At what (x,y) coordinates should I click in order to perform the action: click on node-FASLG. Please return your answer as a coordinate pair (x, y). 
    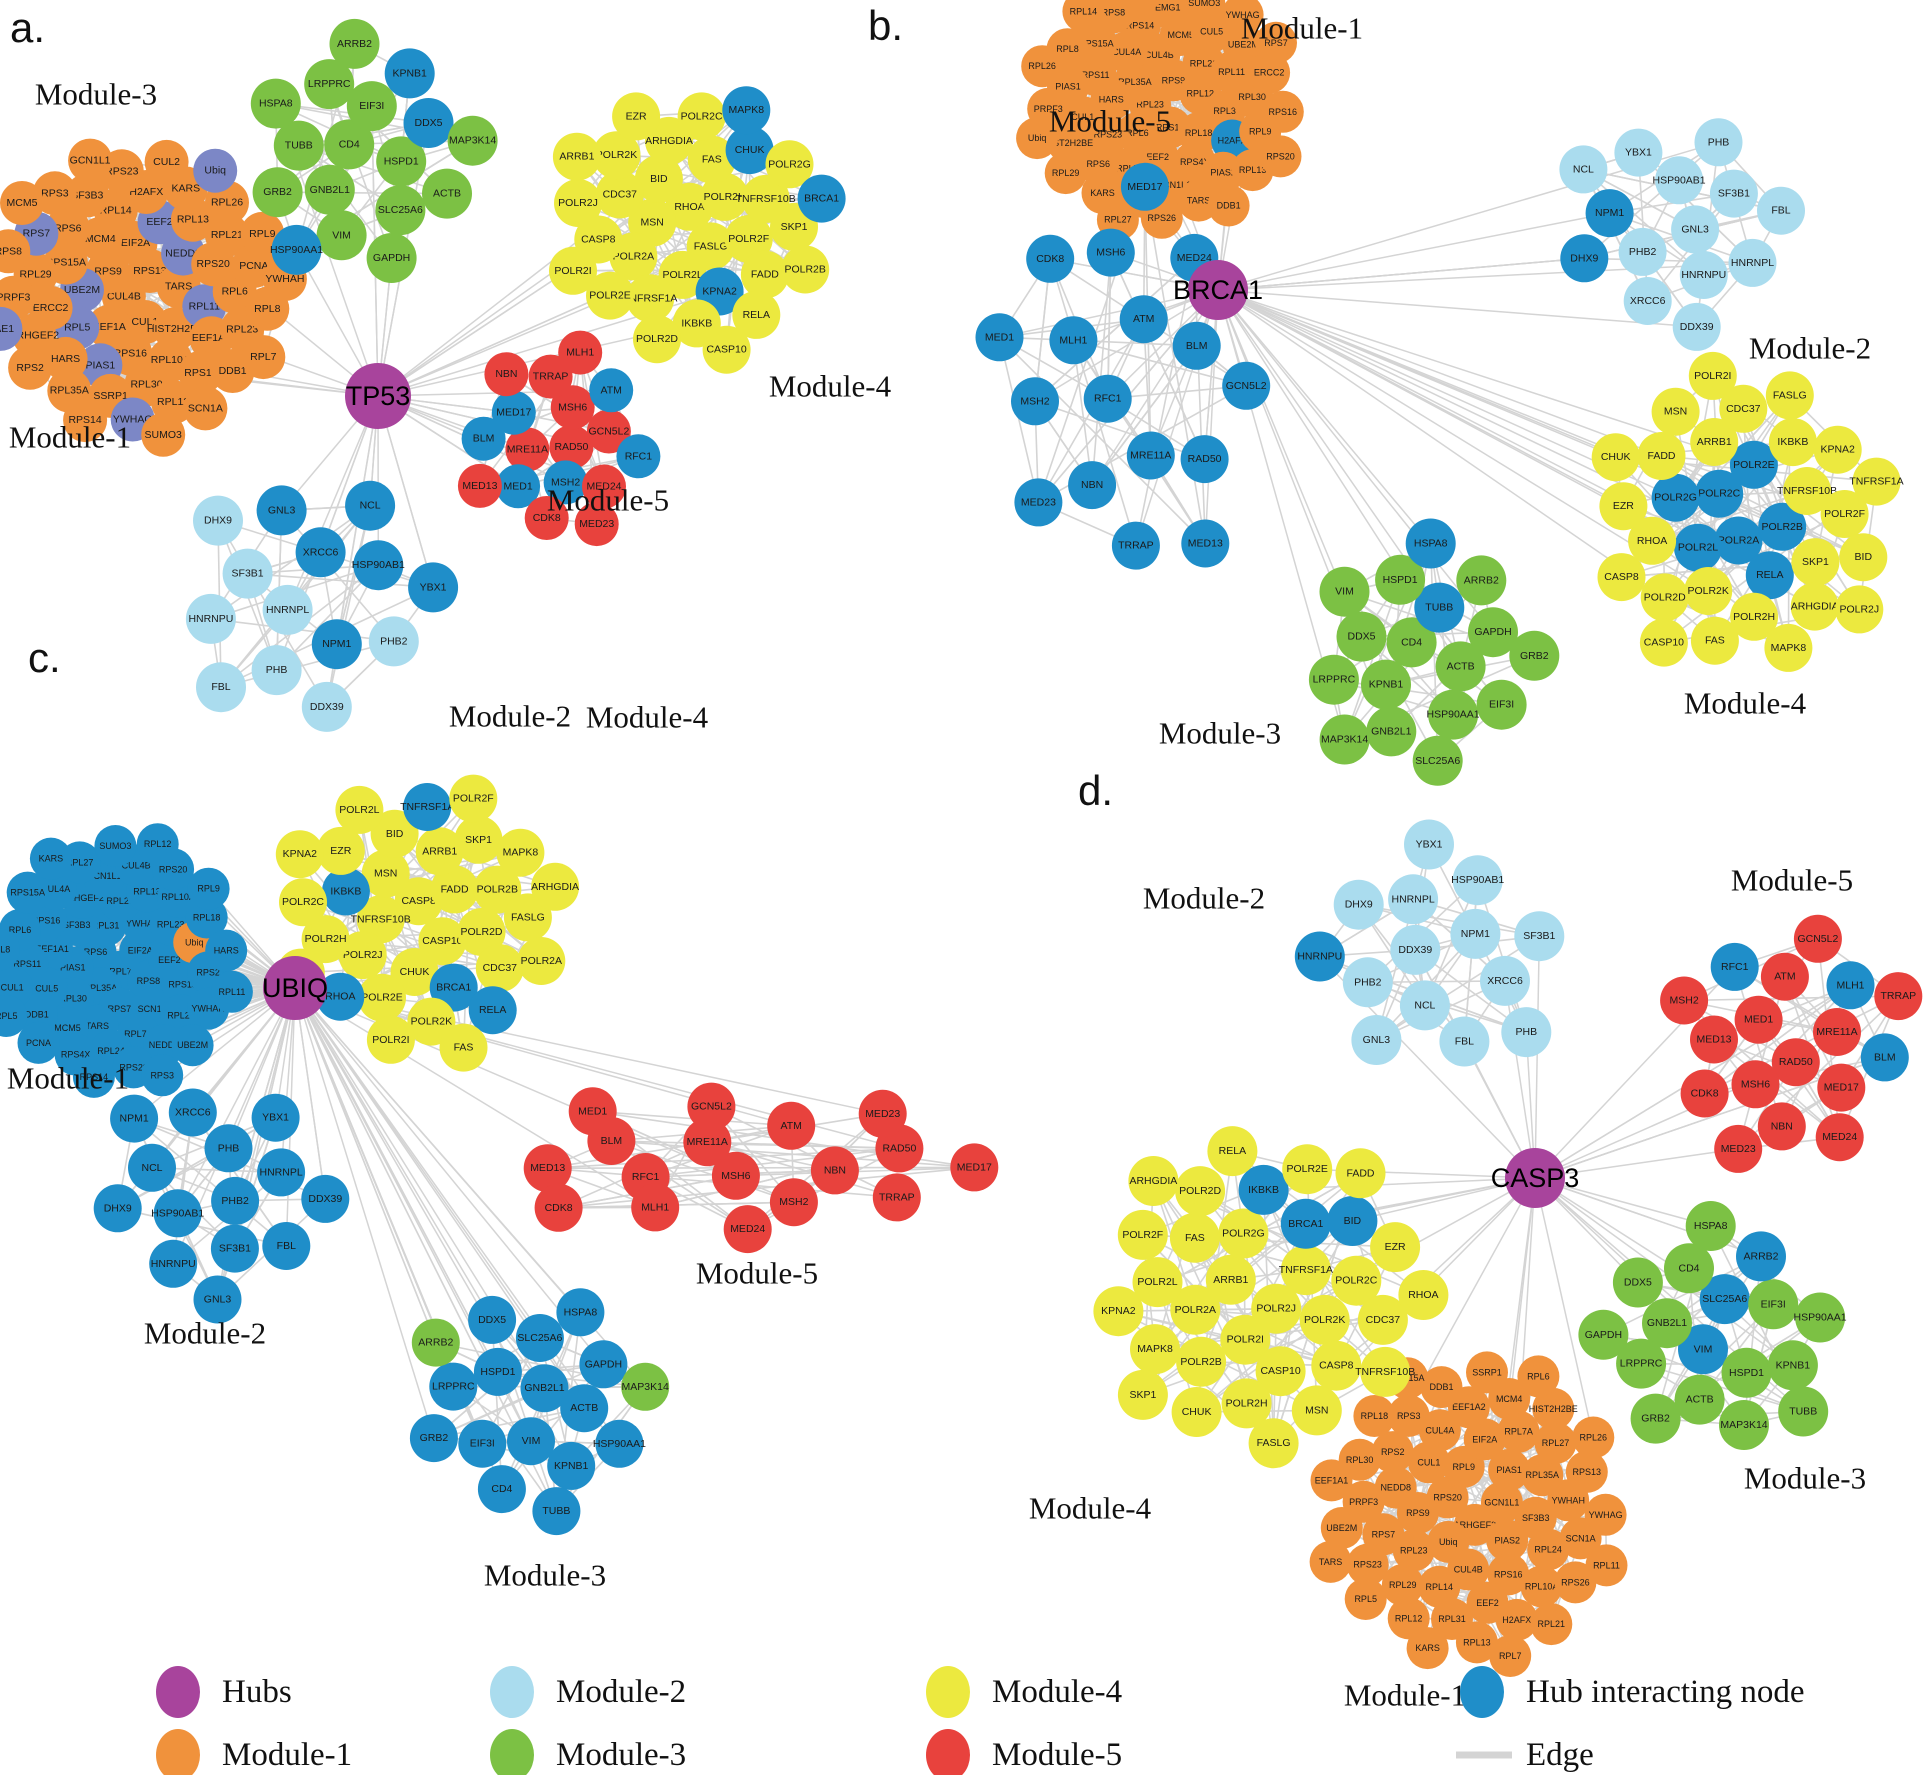
    Looking at the image, I should click on (527, 917).